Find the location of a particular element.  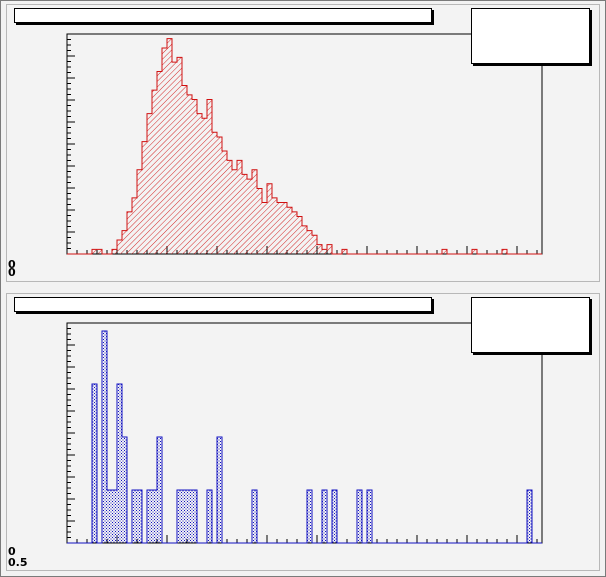

title-box-top is located at coordinates (223, 15).